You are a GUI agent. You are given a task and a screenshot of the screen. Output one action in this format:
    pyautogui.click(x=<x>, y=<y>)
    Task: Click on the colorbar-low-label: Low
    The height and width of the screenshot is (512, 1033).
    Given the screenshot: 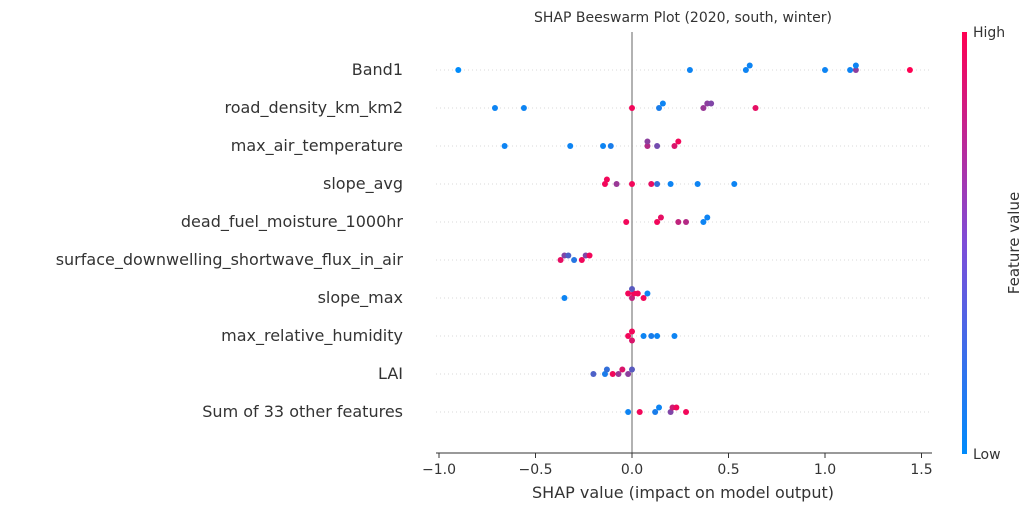 What is the action you would take?
    pyautogui.click(x=987, y=455)
    